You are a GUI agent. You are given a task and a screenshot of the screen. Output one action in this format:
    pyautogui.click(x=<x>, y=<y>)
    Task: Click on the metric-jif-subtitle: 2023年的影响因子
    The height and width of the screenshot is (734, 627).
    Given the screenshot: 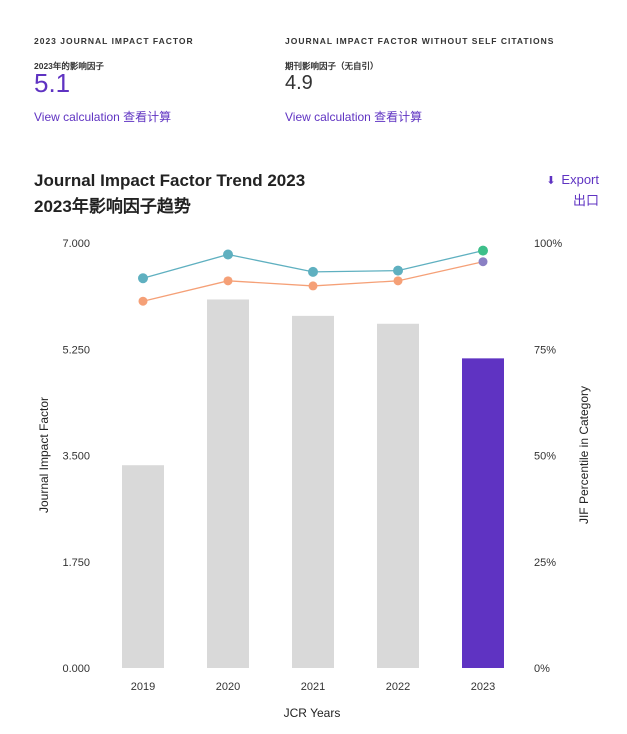 What is the action you would take?
    pyautogui.click(x=69, y=66)
    